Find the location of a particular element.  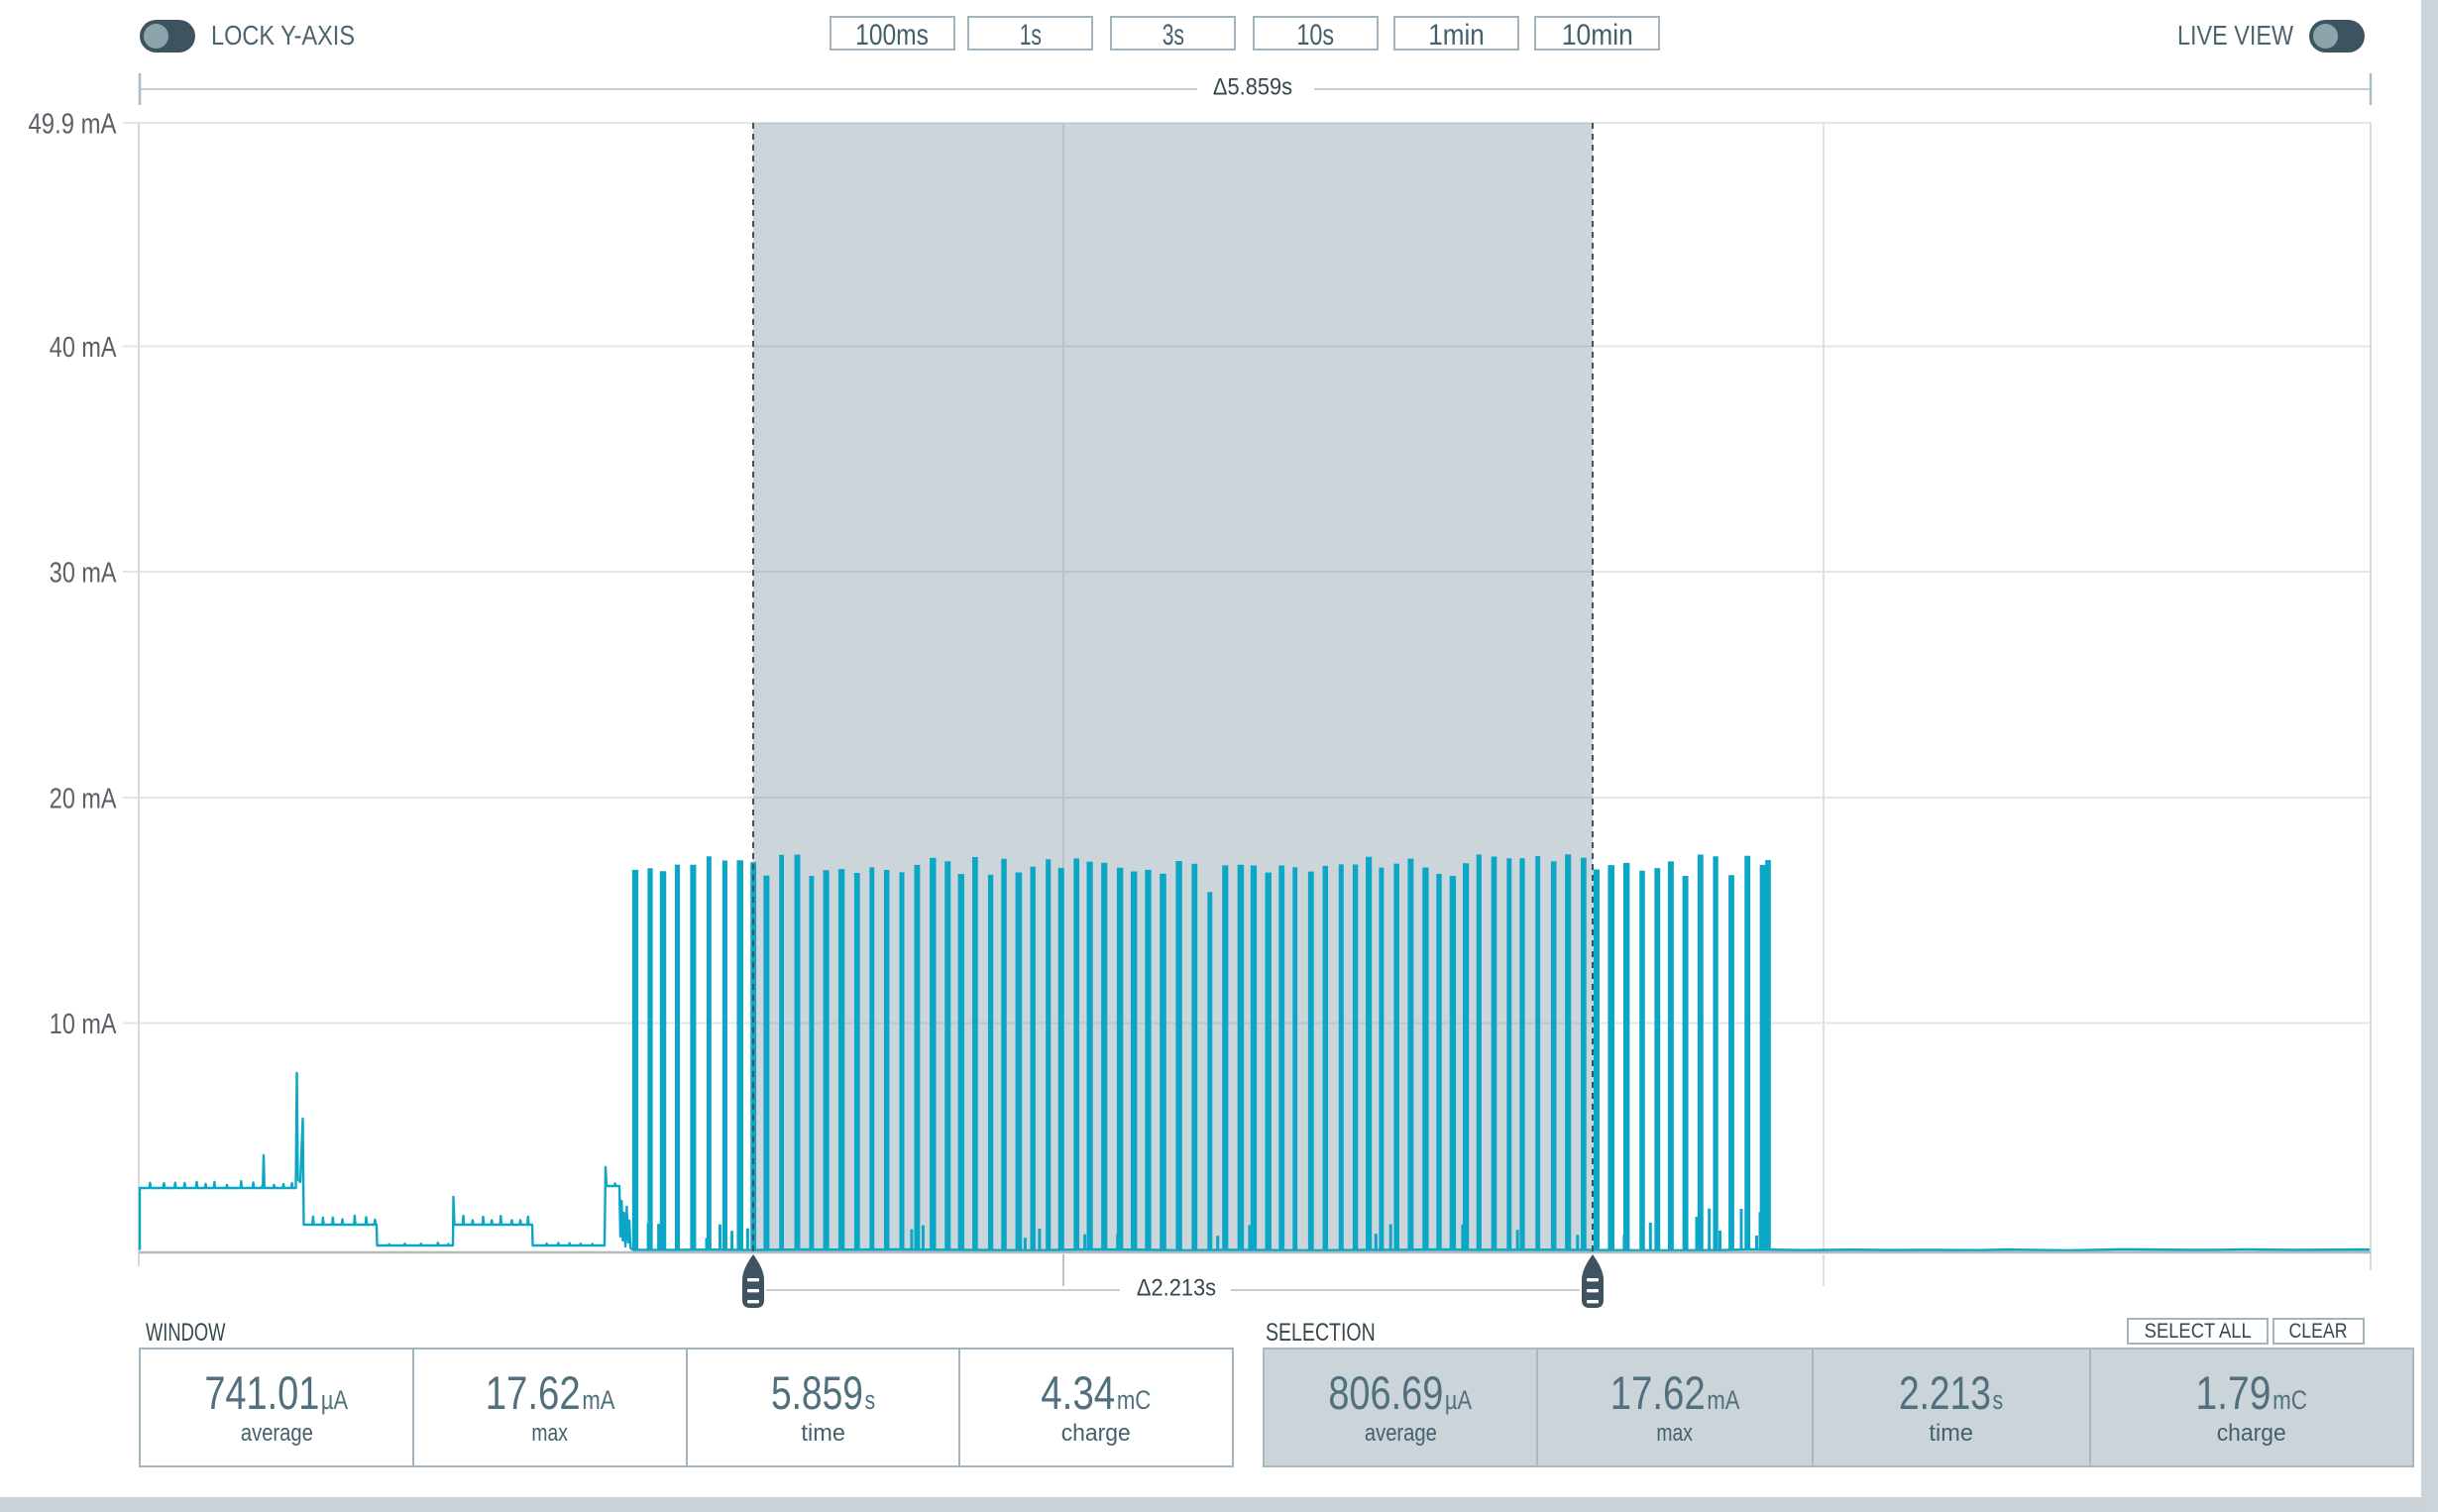

svg-text: 10 mA is located at coordinates (84, 1024).